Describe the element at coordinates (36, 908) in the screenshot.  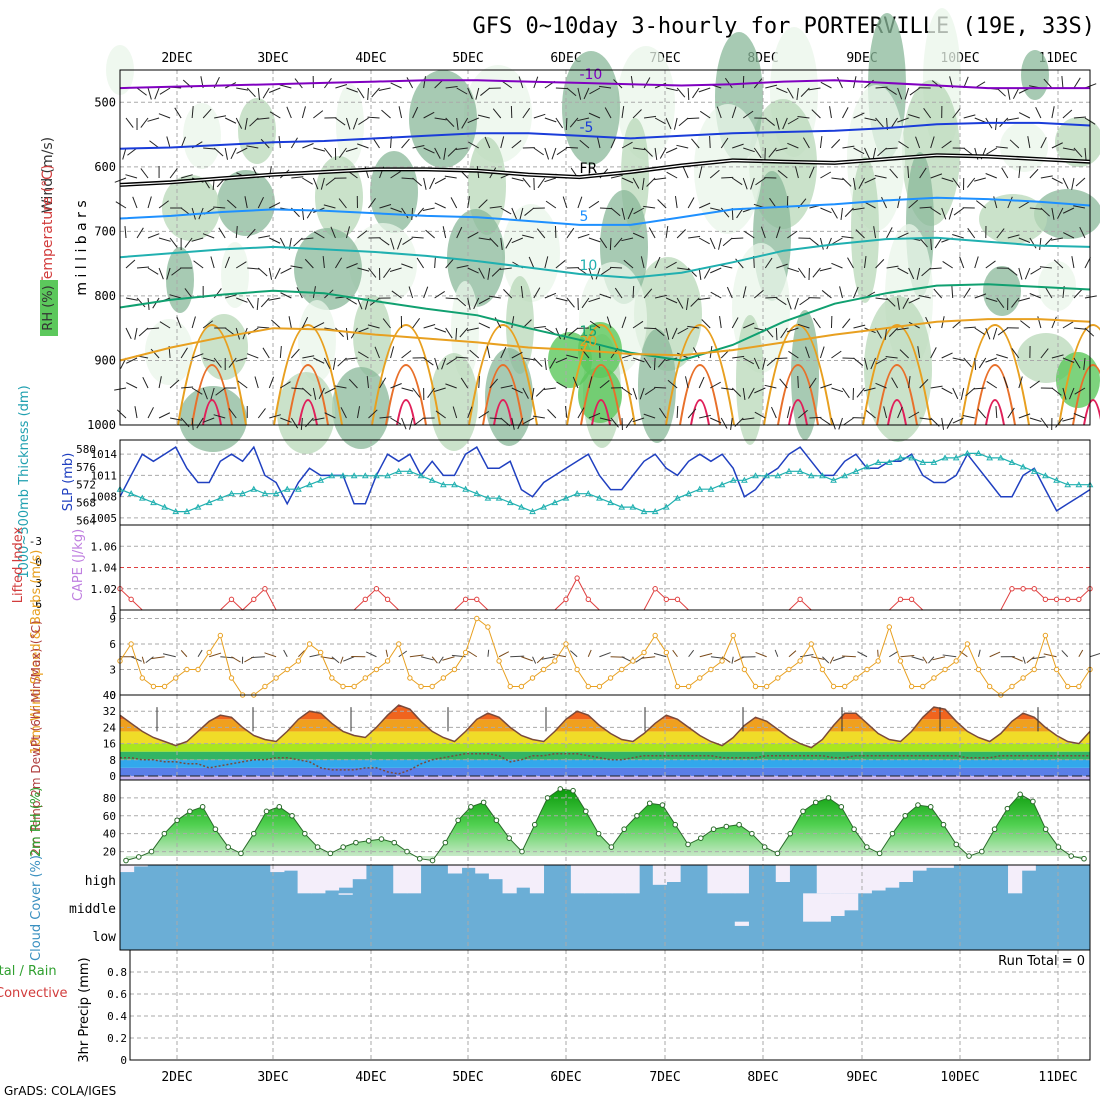
I see `cloud-ylabel: Cloud Cover (%)` at that location.